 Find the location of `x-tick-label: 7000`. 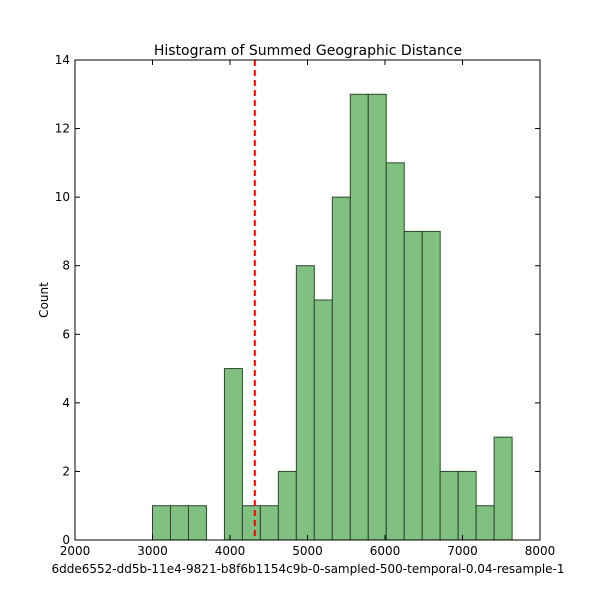

x-tick-label: 7000 is located at coordinates (462, 551).